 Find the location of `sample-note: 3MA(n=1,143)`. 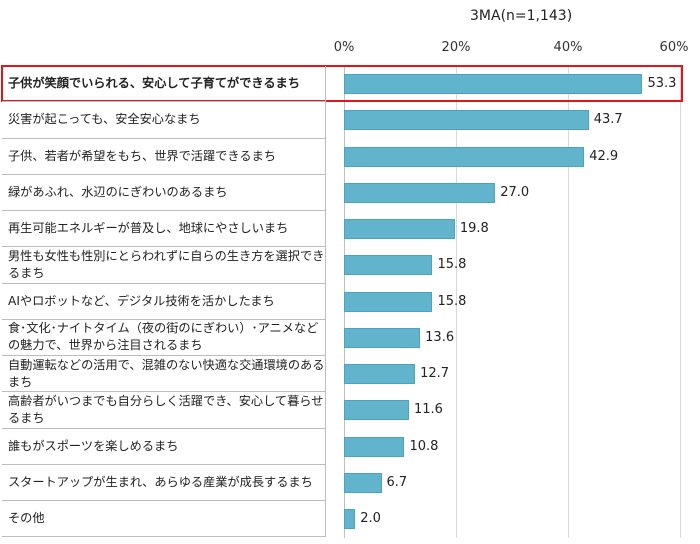

sample-note: 3MA(n=1,143) is located at coordinates (521, 16).